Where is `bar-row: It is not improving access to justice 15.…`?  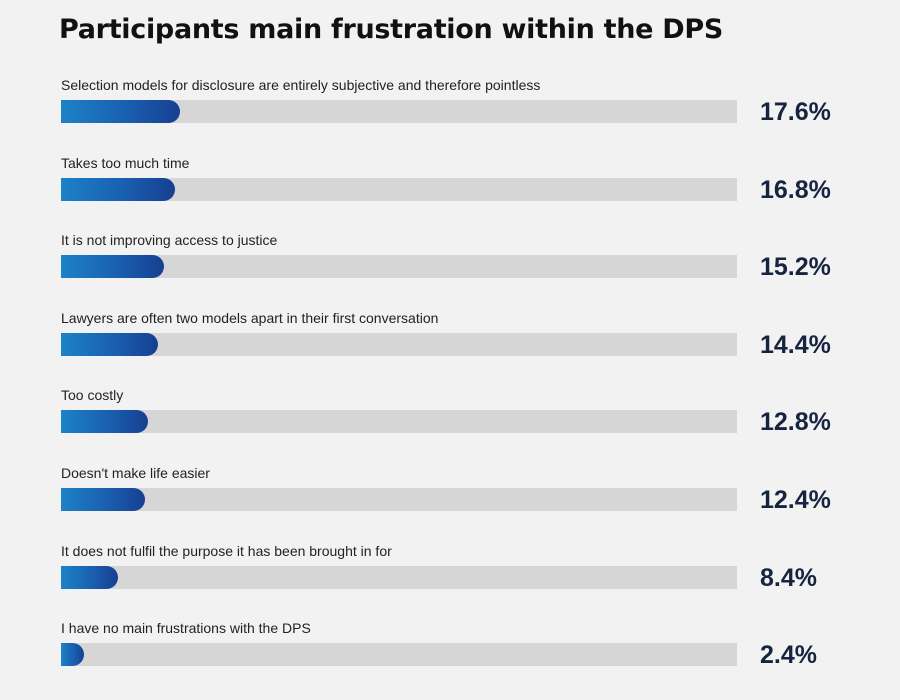
bar-row: It is not improving access to justice 15.… is located at coordinates (450, 262).